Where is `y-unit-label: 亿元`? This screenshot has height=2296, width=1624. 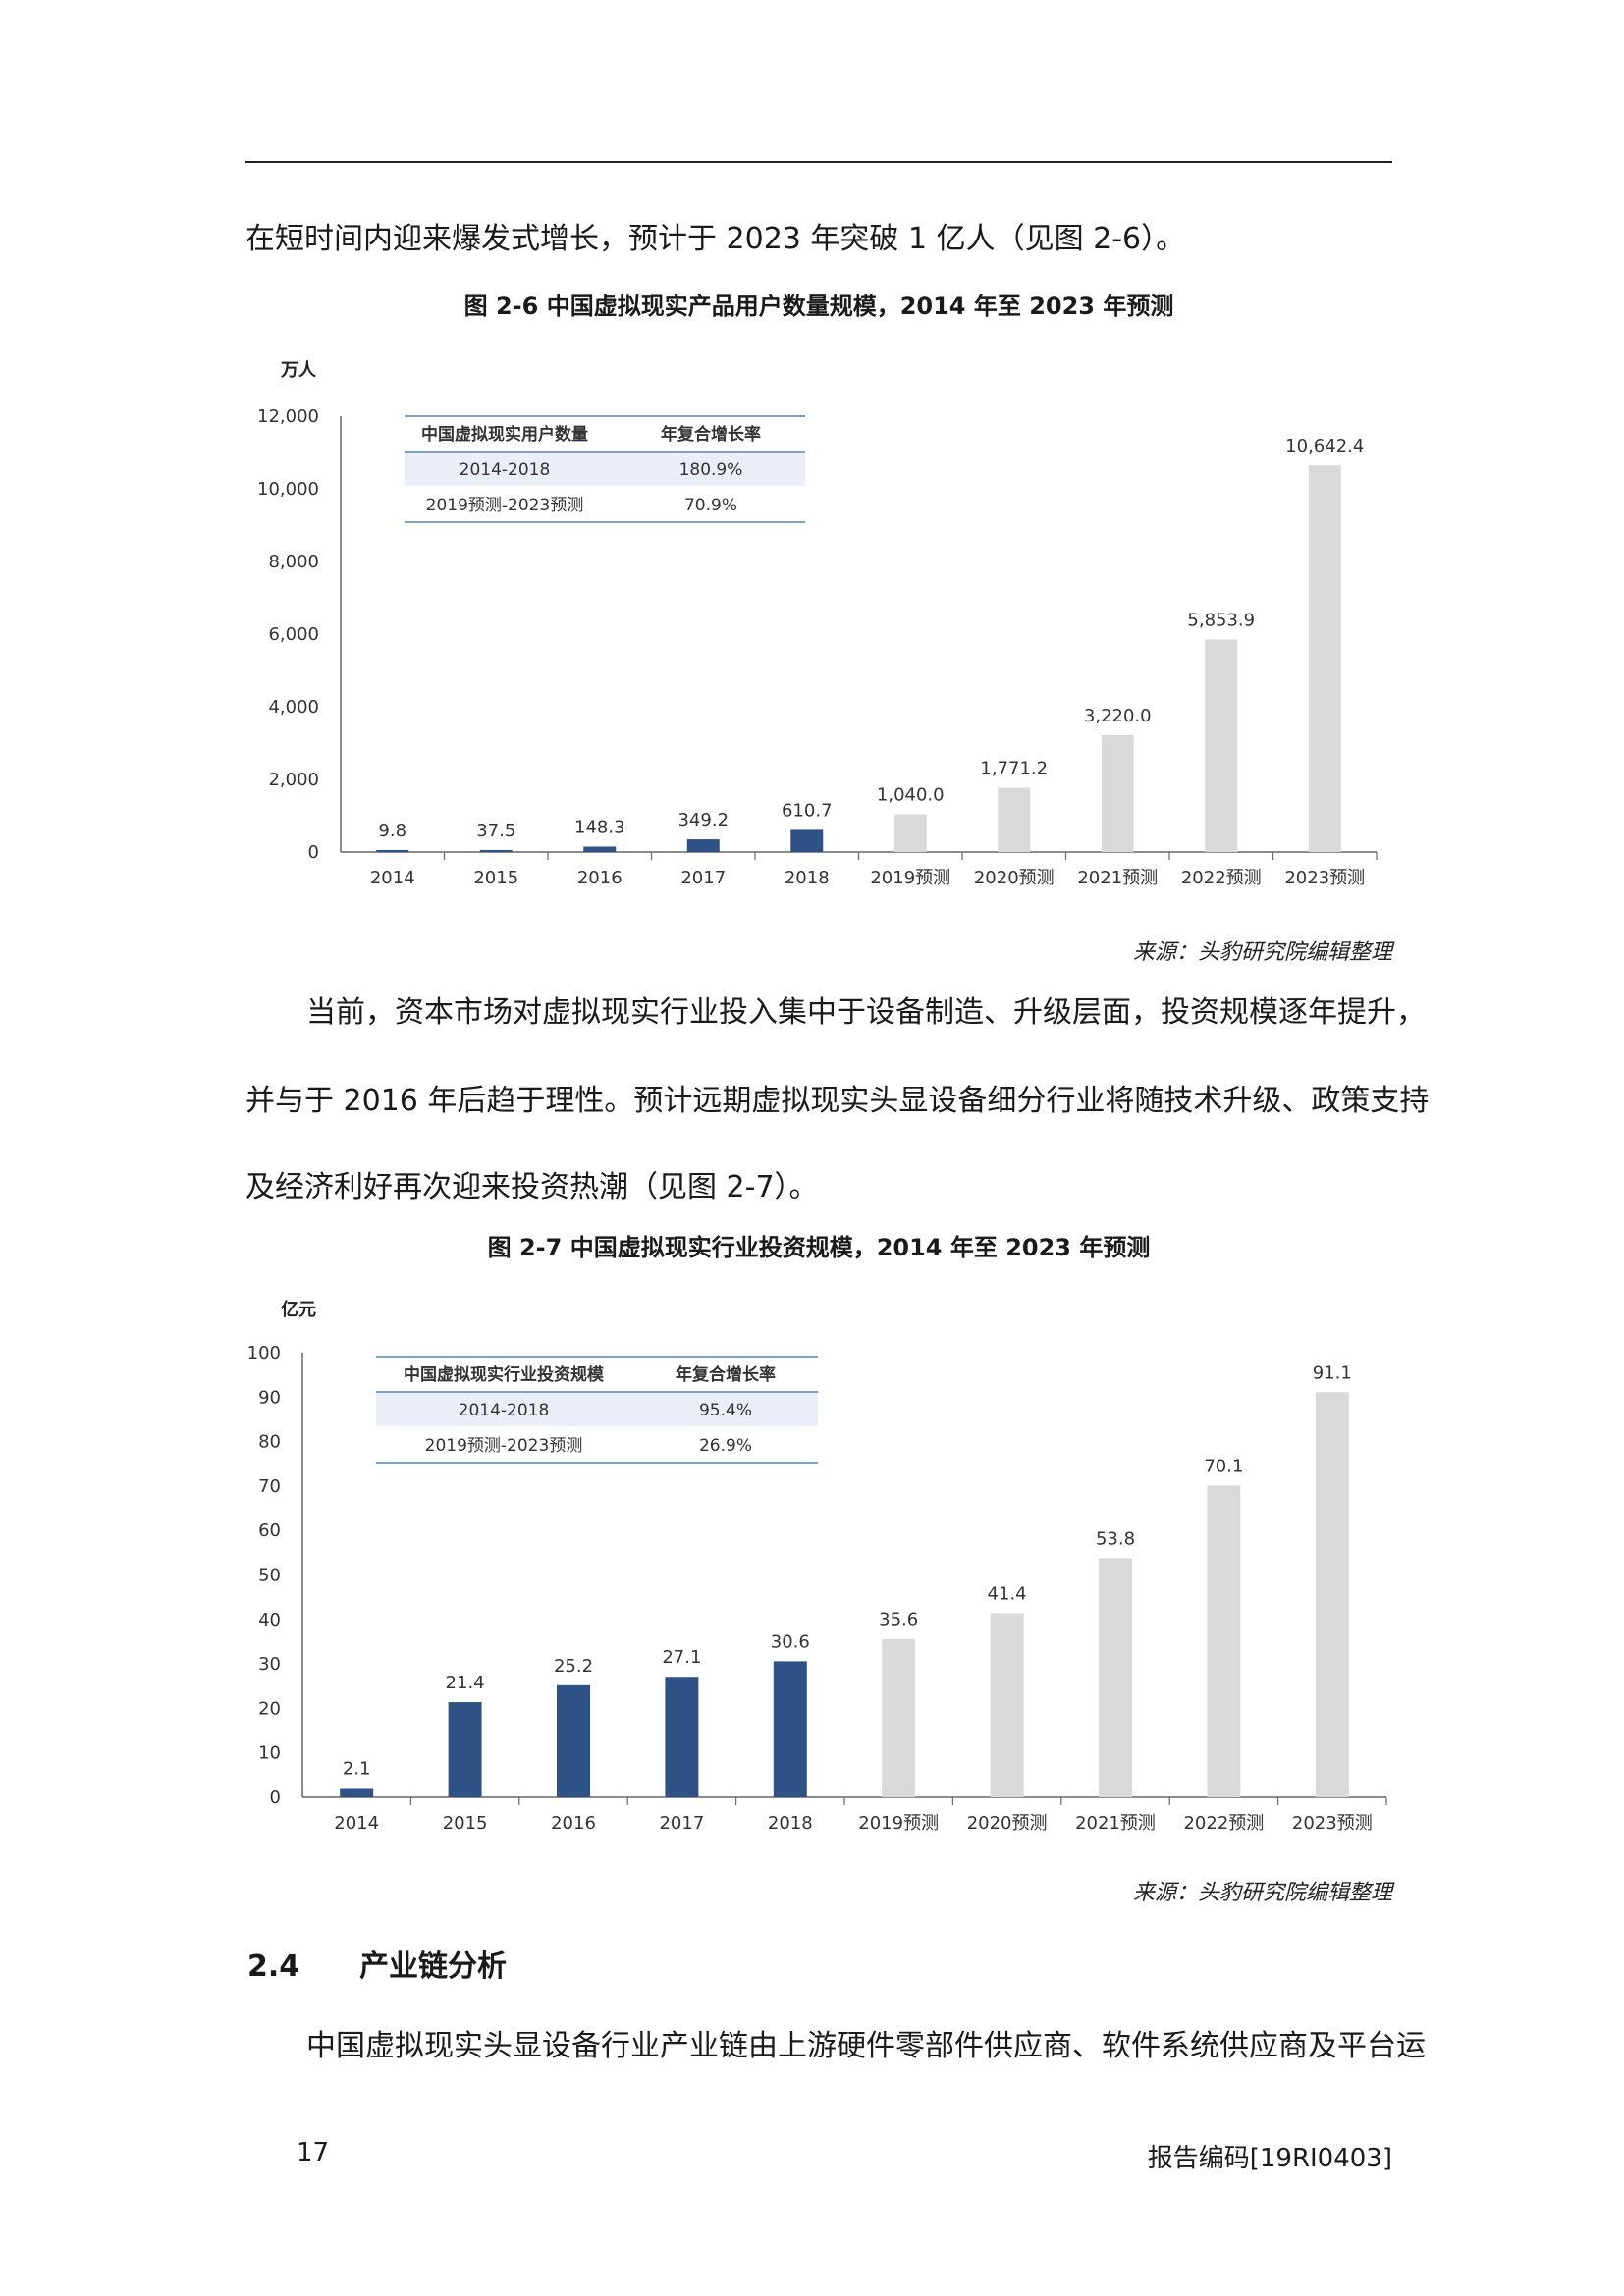
y-unit-label: 亿元 is located at coordinates (298, 1310).